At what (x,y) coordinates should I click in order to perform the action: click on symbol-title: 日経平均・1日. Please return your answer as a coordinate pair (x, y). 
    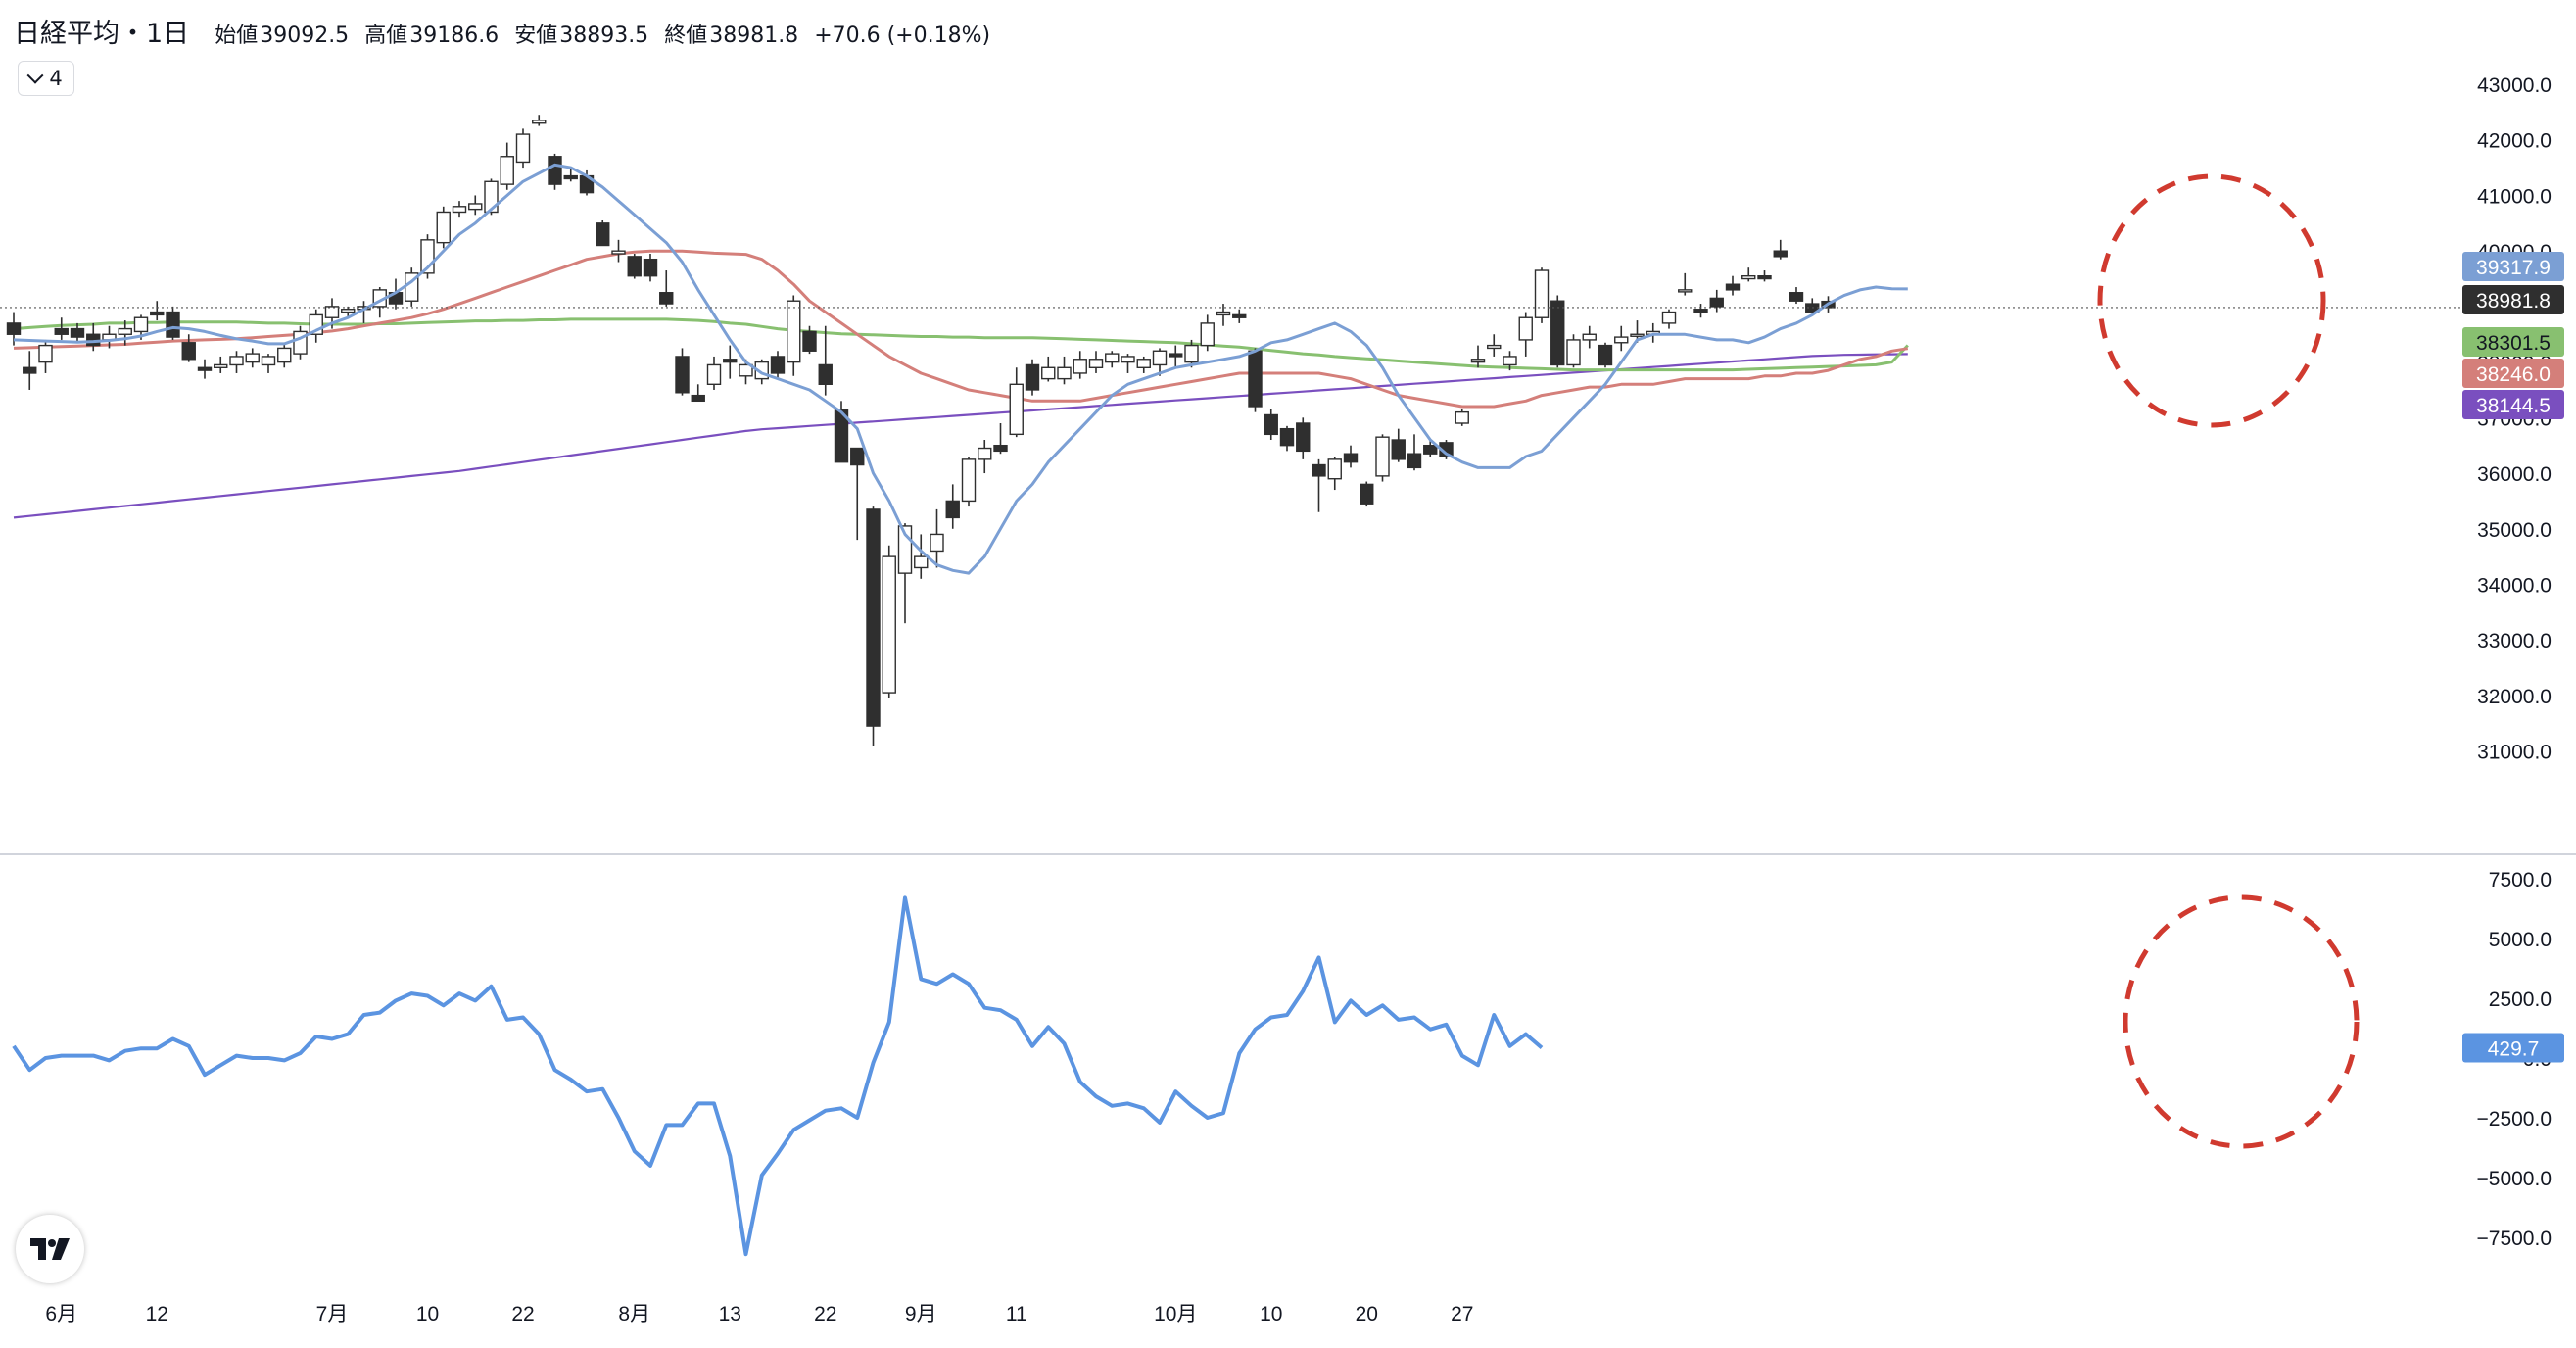
    Looking at the image, I should click on (102, 34).